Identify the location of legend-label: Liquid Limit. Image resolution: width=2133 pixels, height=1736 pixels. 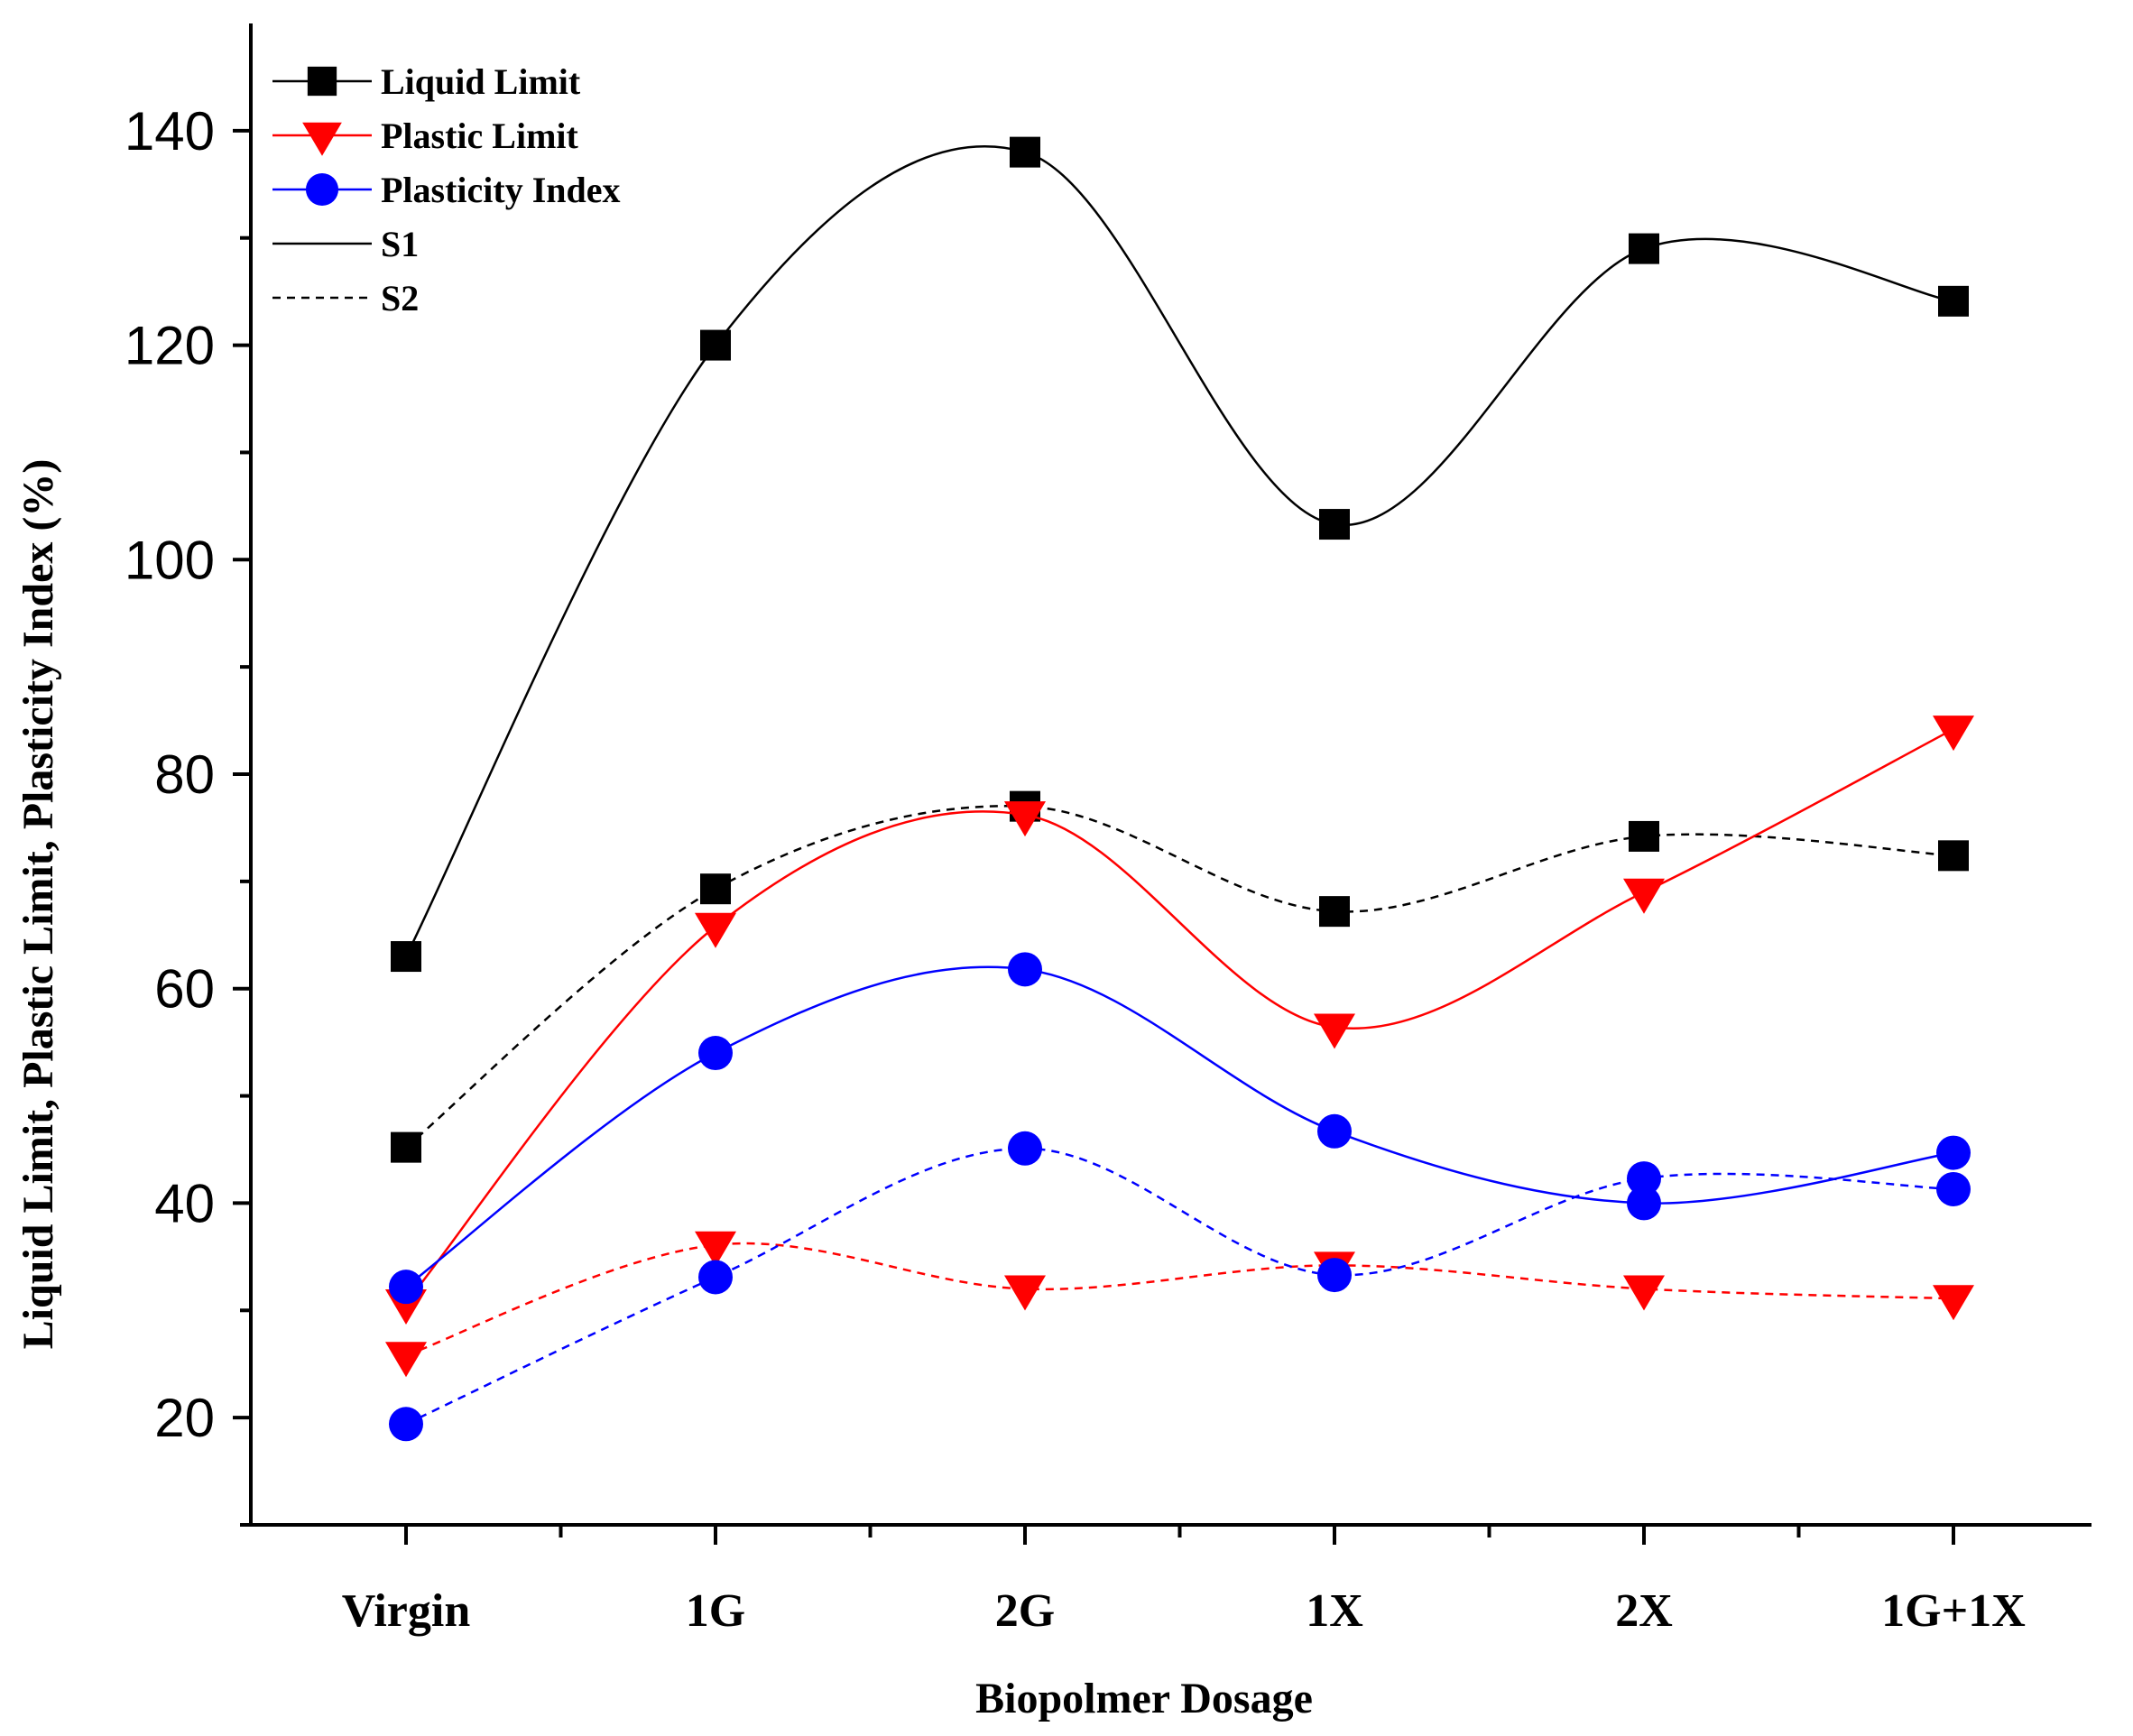
(481, 81).